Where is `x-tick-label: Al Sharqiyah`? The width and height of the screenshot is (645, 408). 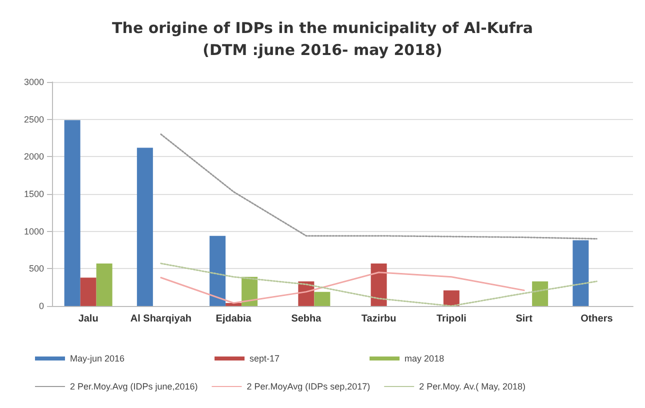
x-tick-label: Al Sharqiyah is located at coordinates (161, 319).